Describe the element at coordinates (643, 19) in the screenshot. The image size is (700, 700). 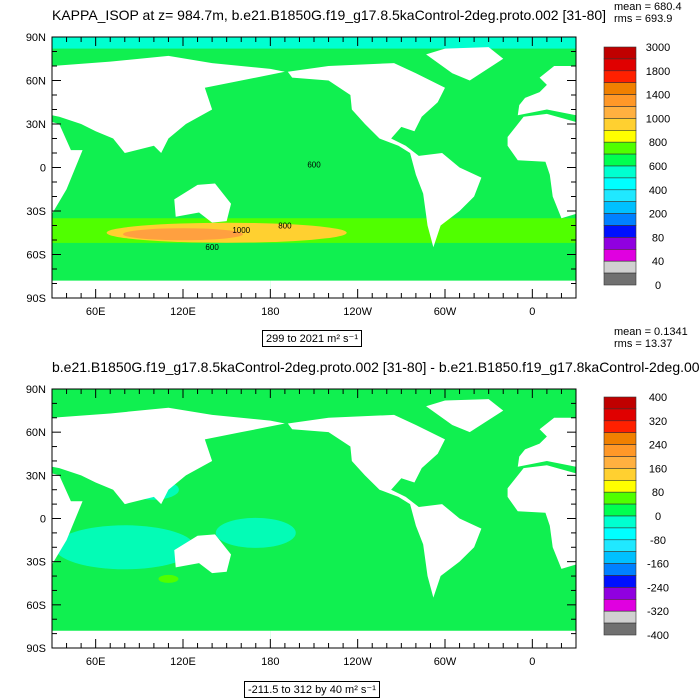
I see `panel-1-rms: rms = 693.9` at that location.